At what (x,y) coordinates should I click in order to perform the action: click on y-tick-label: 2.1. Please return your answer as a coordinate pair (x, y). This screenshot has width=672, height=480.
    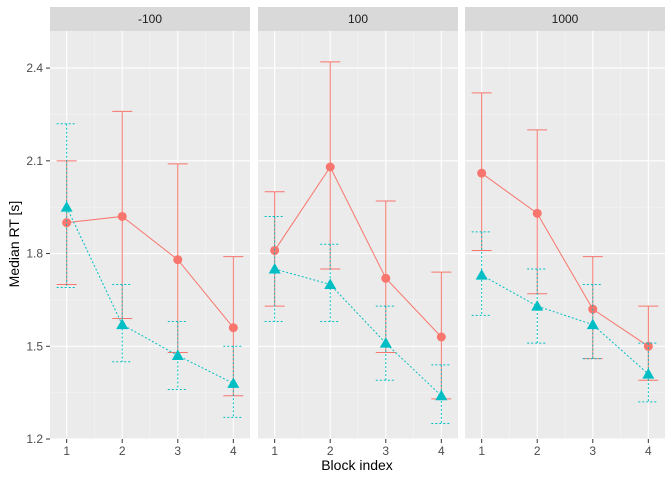
    Looking at the image, I should click on (34, 161).